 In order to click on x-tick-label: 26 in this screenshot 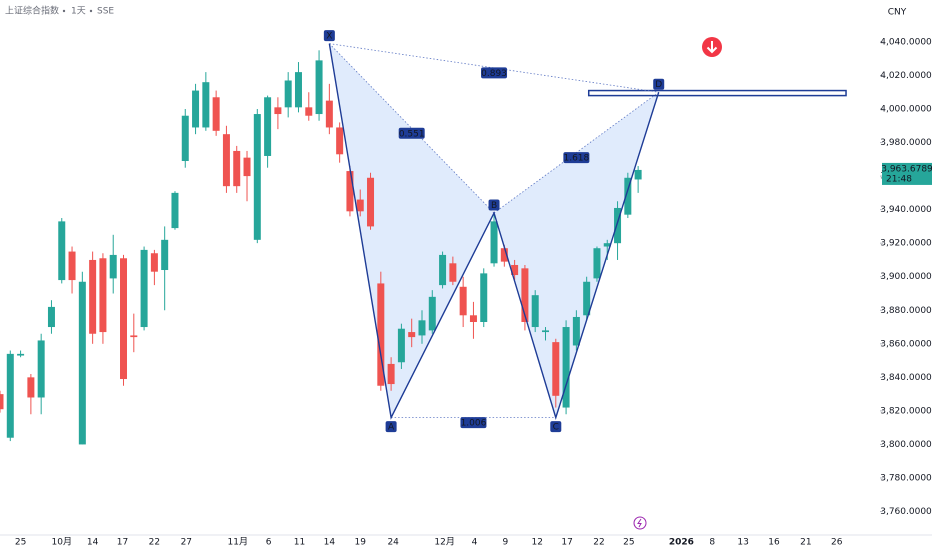, I will do `click(837, 543)`.